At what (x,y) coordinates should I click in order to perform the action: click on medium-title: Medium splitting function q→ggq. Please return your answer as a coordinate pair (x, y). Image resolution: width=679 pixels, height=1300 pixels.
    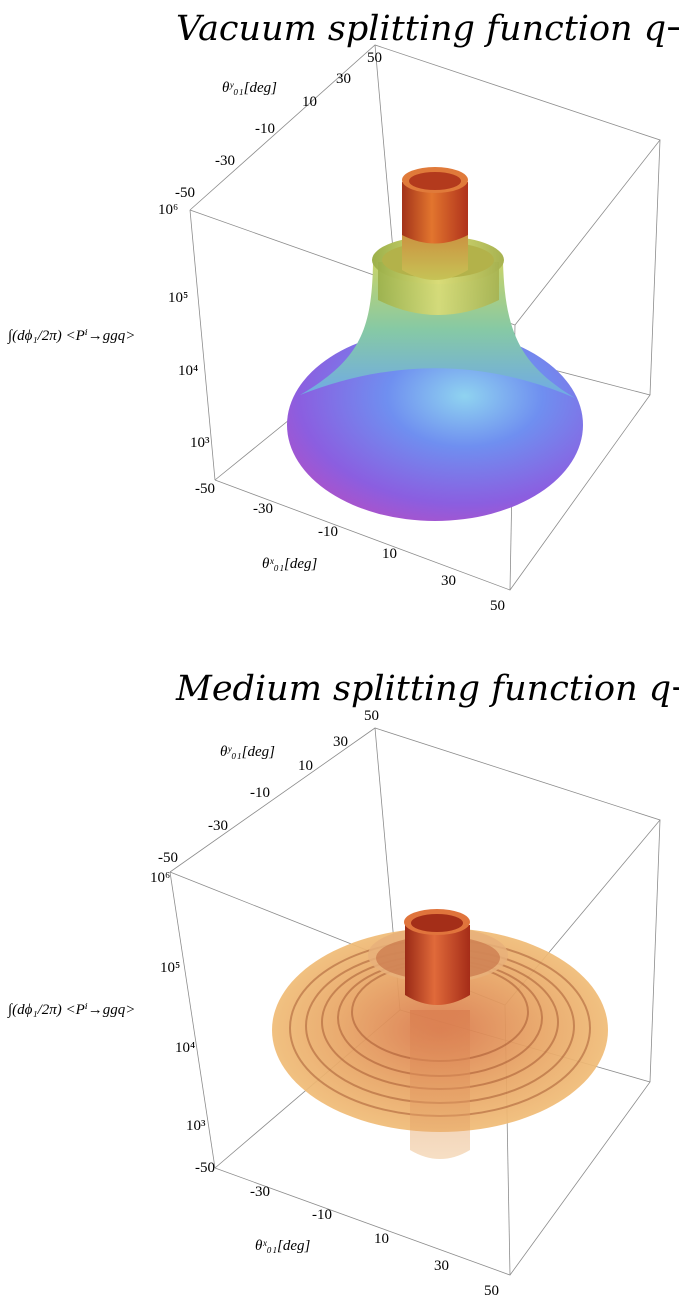
    Looking at the image, I should click on (427, 689).